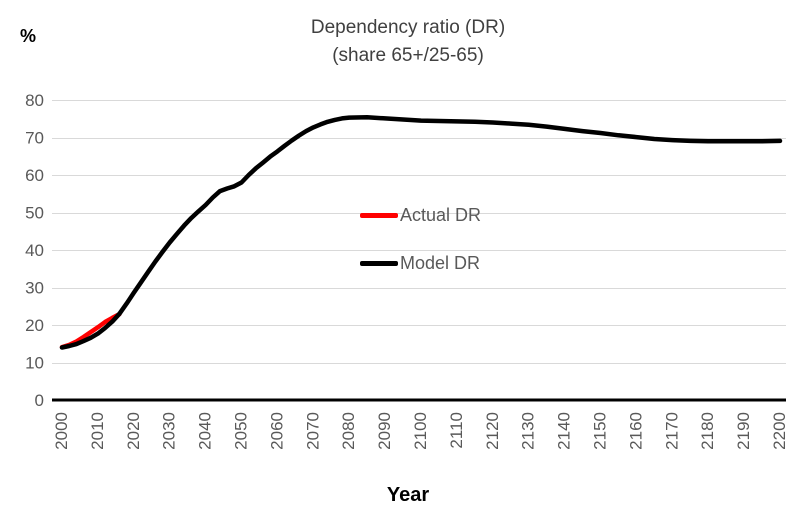  What do you see at coordinates (348, 431) in the screenshot?
I see `x-tick-label-2080: 2080` at bounding box center [348, 431].